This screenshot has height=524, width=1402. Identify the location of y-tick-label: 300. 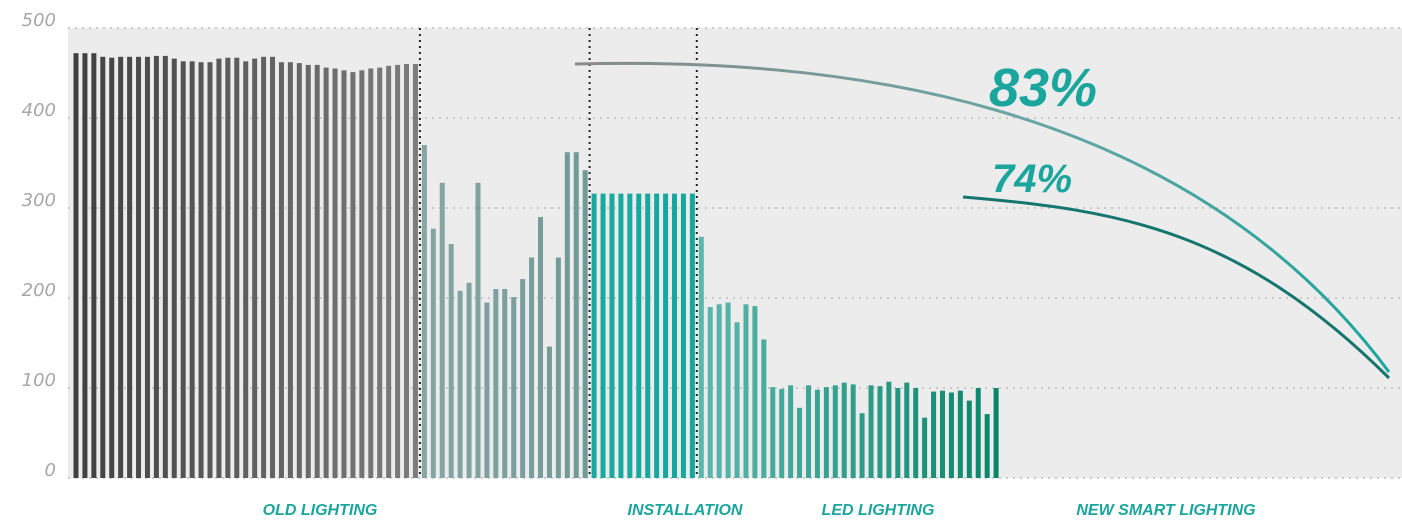
(39, 200).